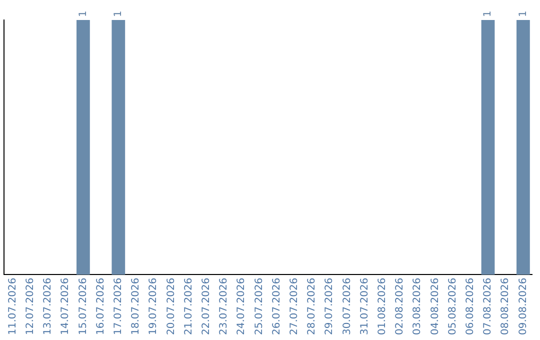 The width and height of the screenshot is (540, 340). What do you see at coordinates (276, 307) in the screenshot?
I see `x-tick-label: 26.07.2026` at bounding box center [276, 307].